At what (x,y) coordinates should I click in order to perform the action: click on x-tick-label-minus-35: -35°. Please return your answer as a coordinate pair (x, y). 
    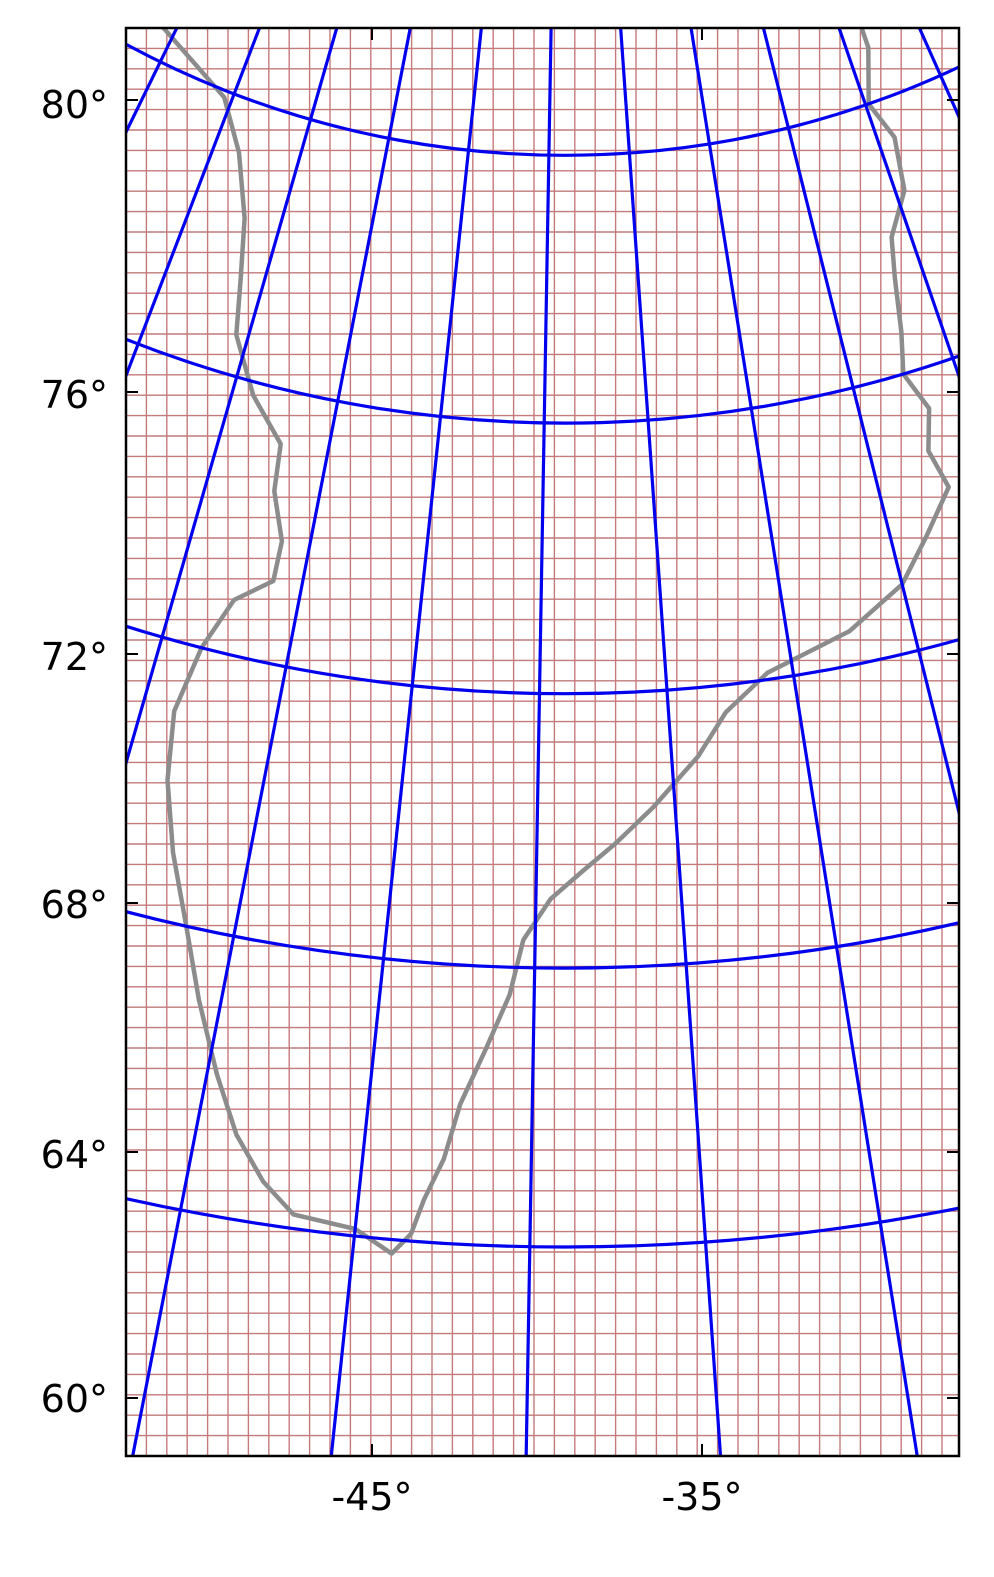
    Looking at the image, I should click on (701, 1497).